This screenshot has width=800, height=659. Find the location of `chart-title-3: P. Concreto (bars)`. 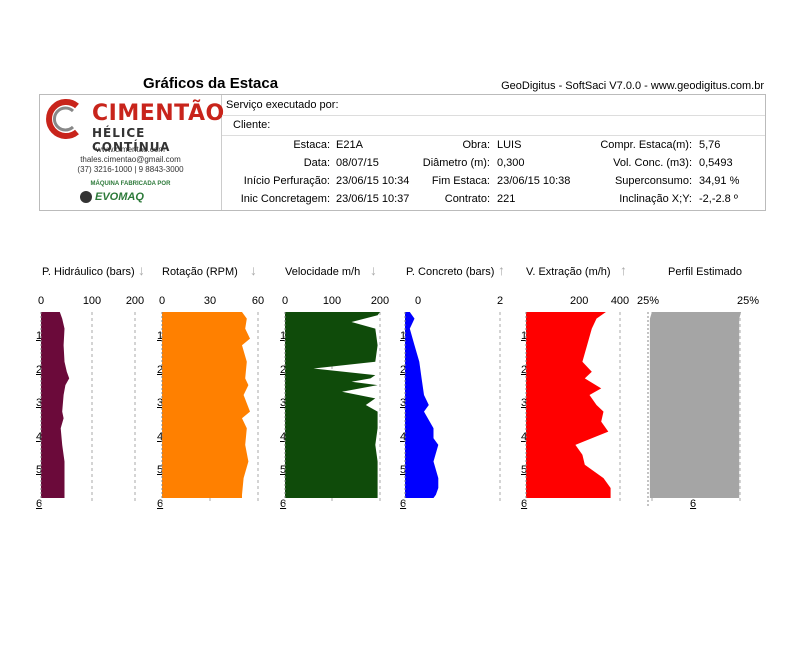

chart-title-3: P. Concreto (bars) is located at coordinates (450, 272).